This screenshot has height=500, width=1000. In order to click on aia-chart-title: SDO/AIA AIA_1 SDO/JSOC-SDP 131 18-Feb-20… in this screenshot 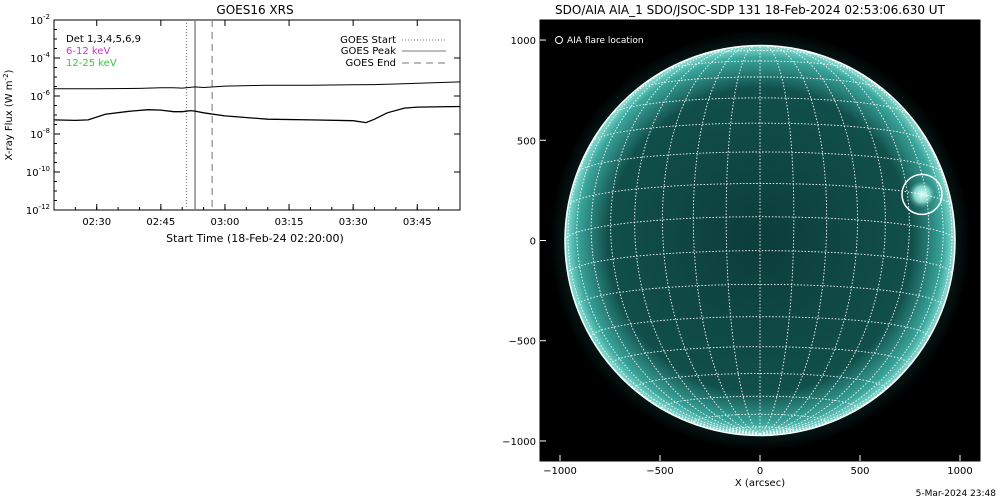, I will do `click(750, 10)`.